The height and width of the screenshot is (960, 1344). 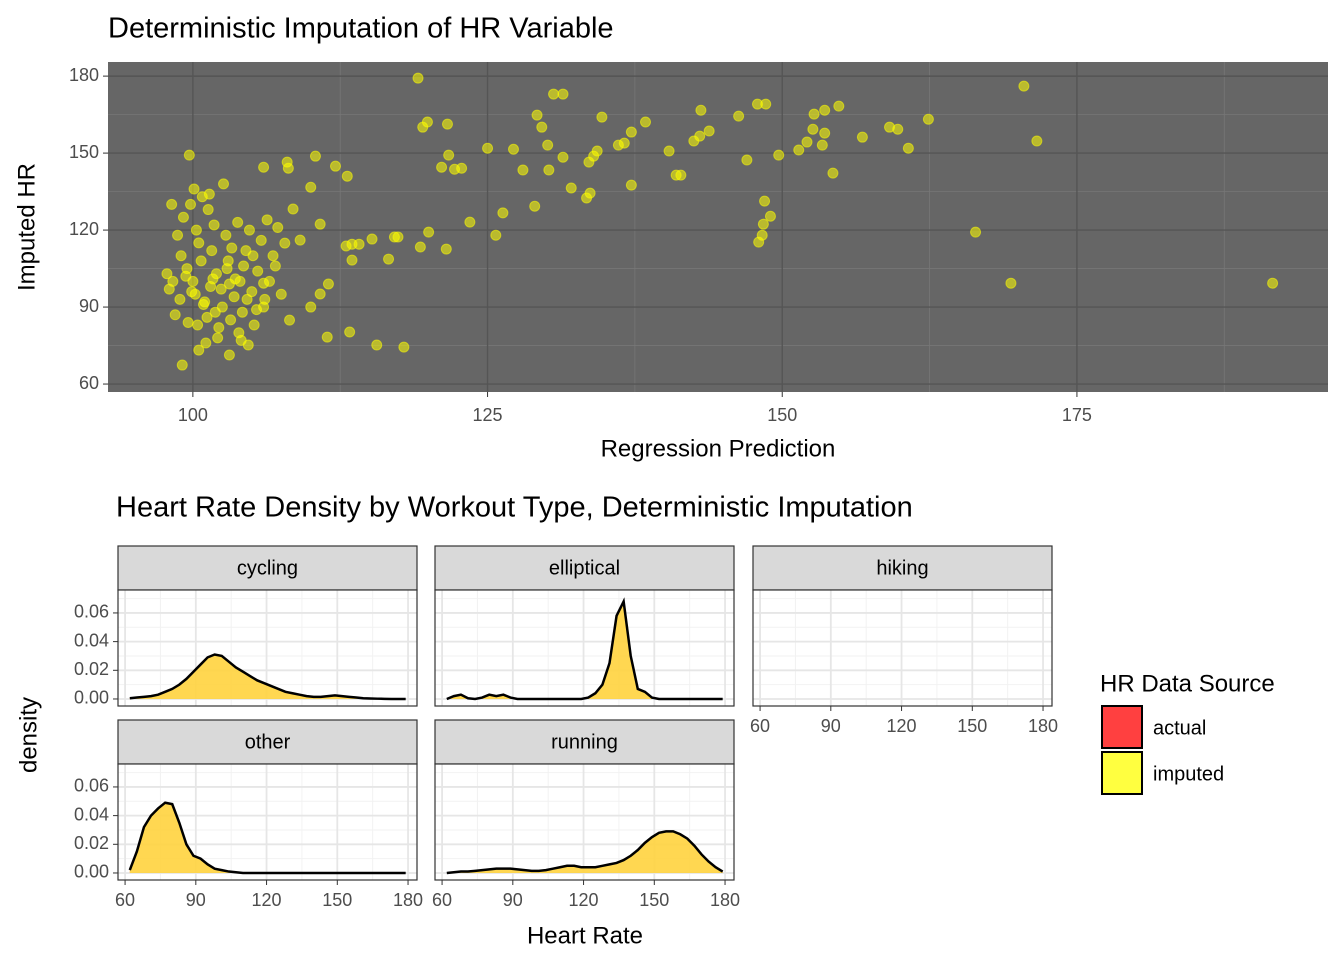 I want to click on strip-label: cycling, so click(x=267, y=568).